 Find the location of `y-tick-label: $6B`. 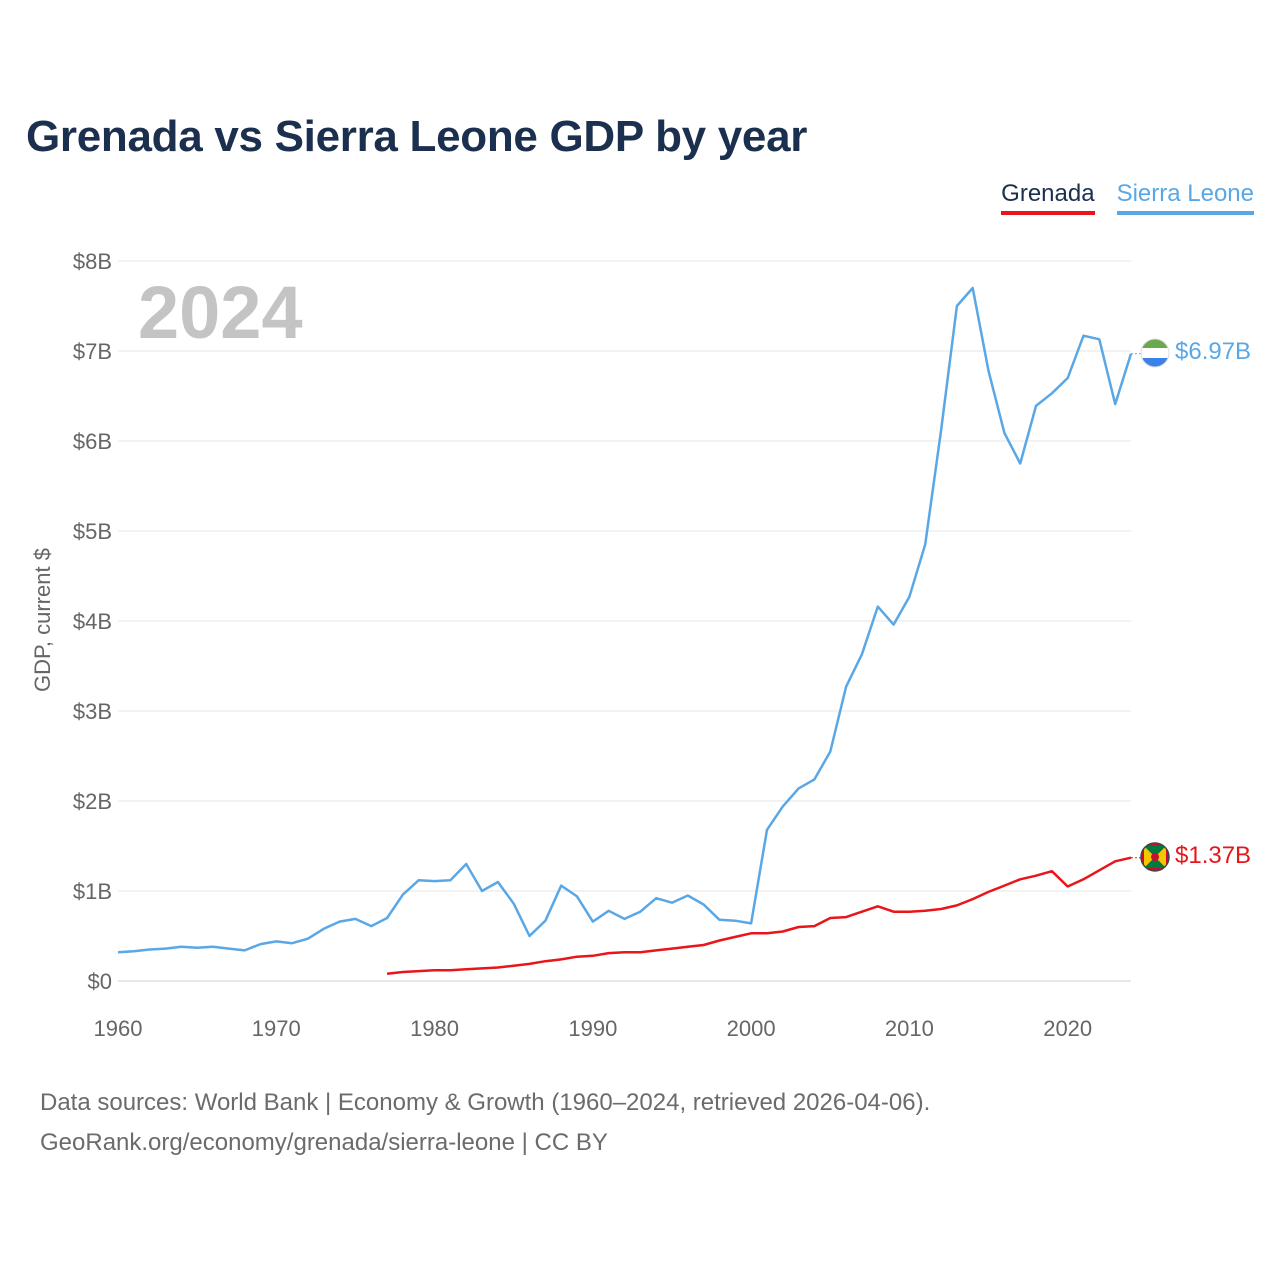

y-tick-label: $6B is located at coordinates (92, 441).